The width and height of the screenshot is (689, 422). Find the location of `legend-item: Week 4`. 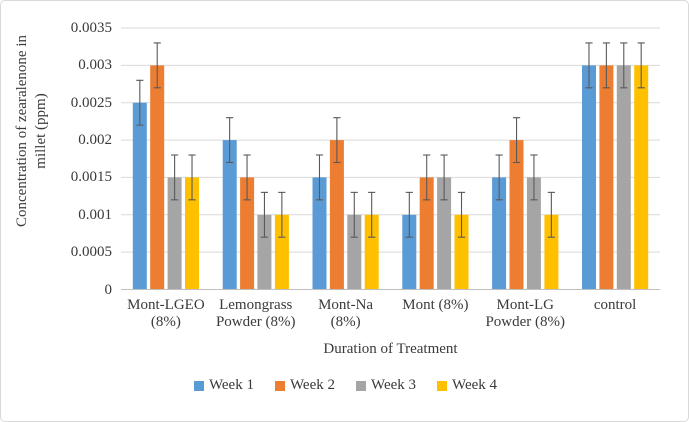

legend-item: Week 4 is located at coordinates (467, 385).